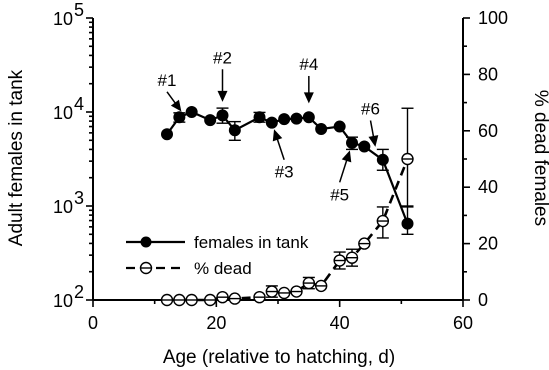 Image resolution: width=549 pixels, height=370 pixels. I want to click on legend: females in tank % dead, so click(217, 255).